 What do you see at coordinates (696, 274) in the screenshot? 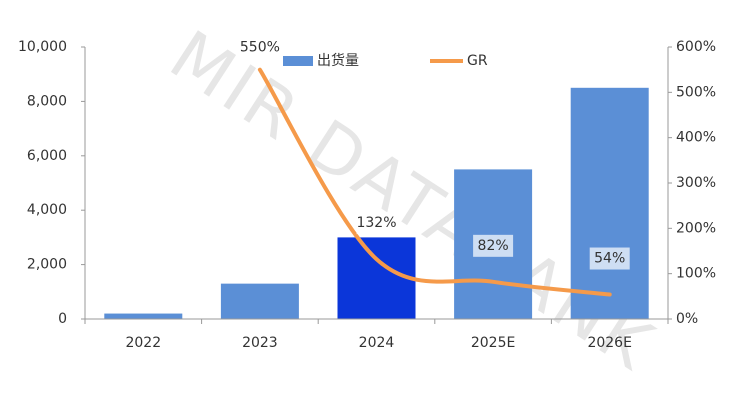
I see `y2-tick-label: 100%` at bounding box center [696, 274].